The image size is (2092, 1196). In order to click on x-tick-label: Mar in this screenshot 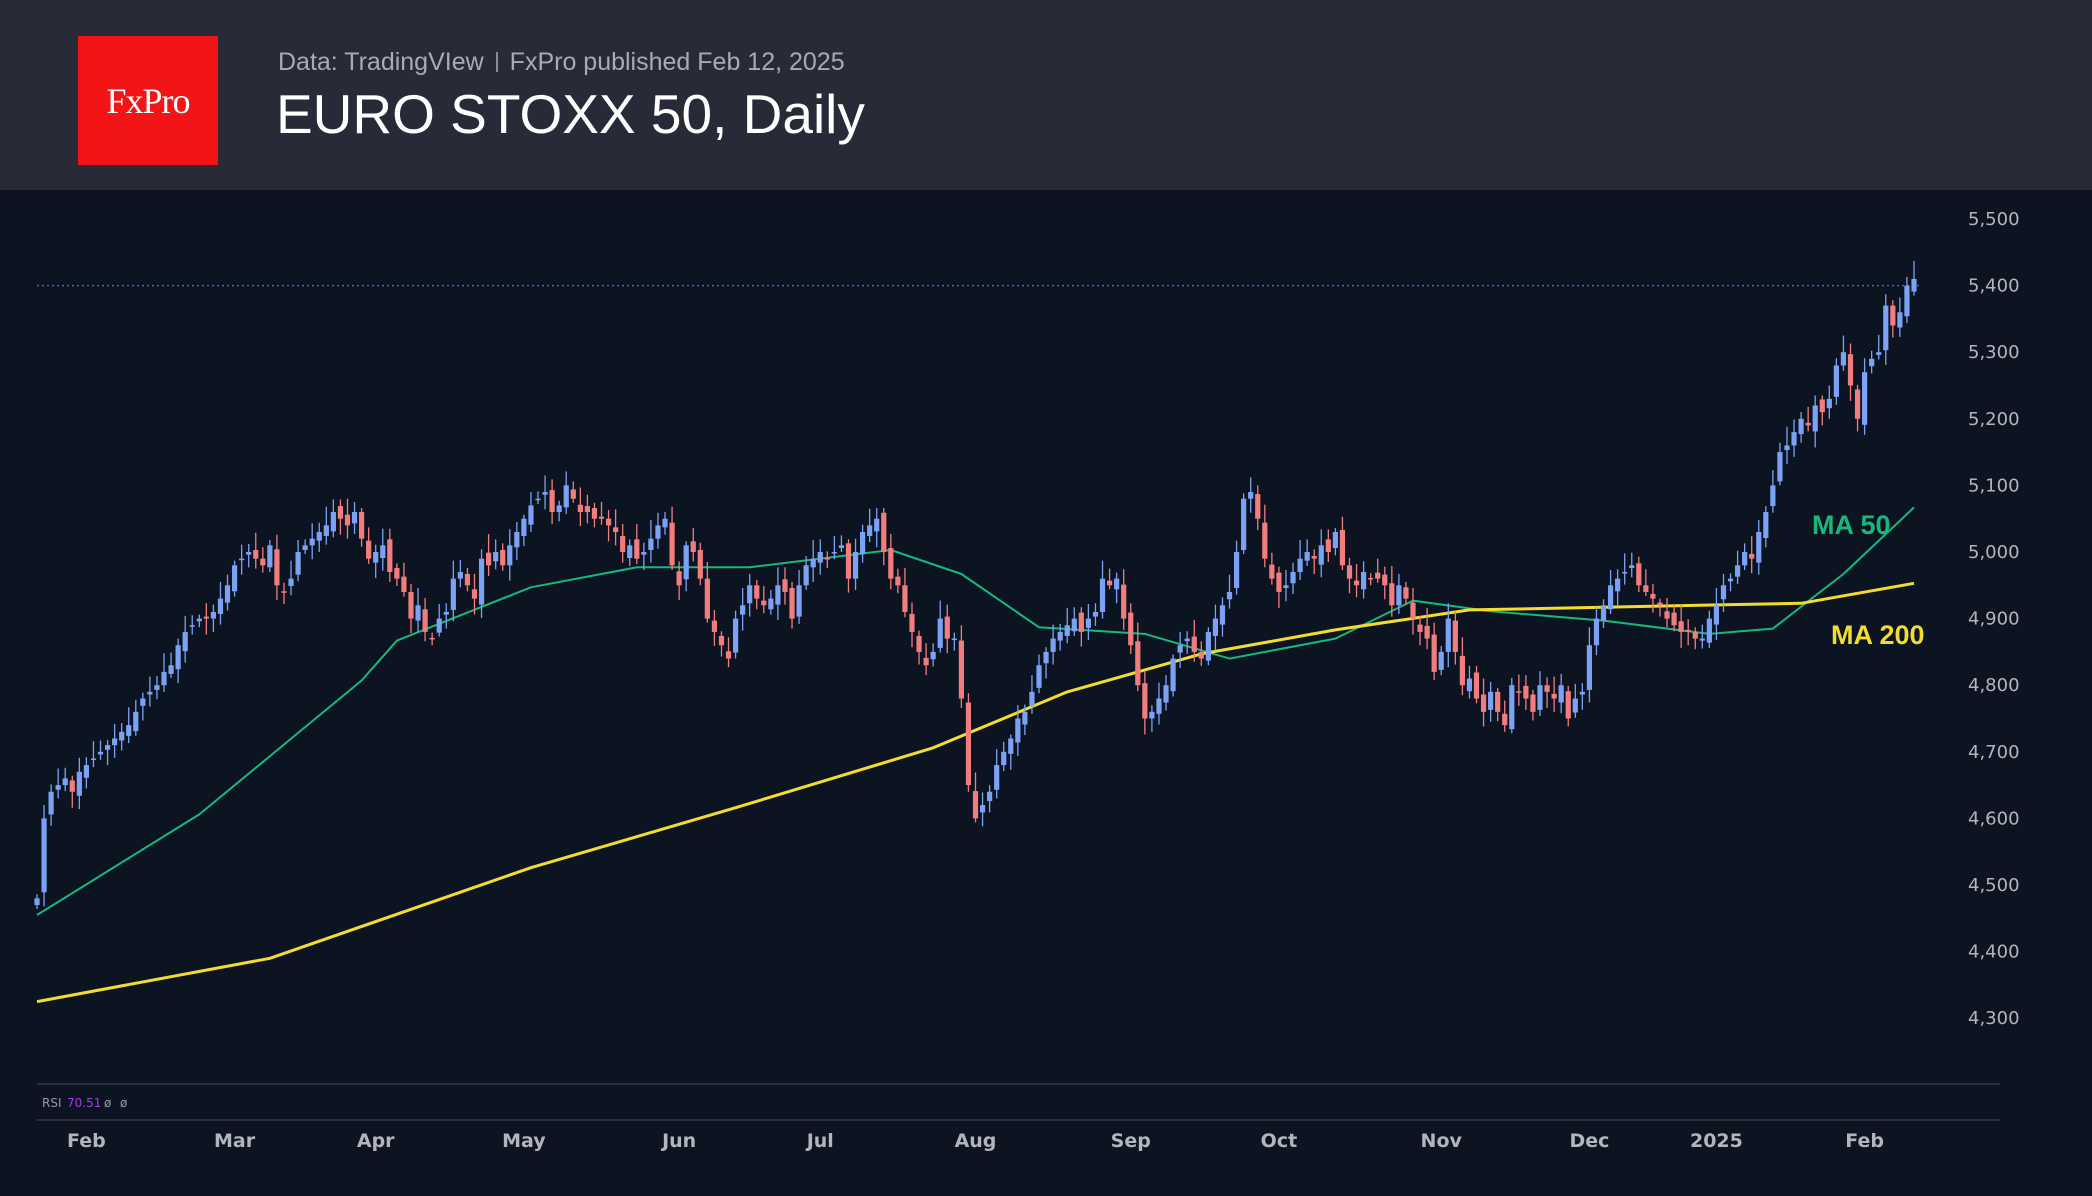, I will do `click(235, 1141)`.